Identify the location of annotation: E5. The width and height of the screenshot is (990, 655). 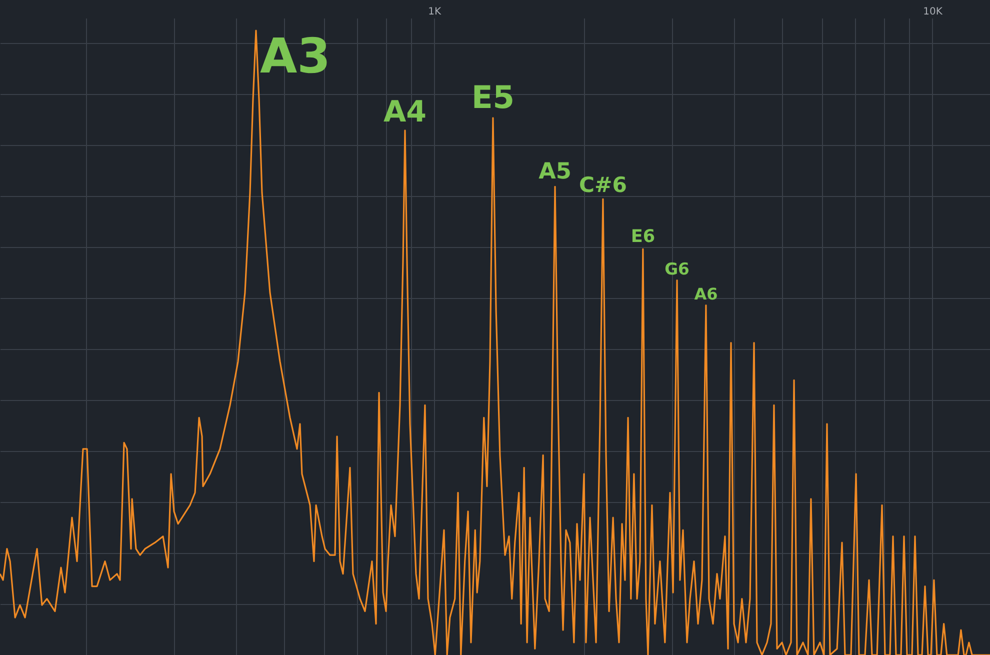
(492, 98).